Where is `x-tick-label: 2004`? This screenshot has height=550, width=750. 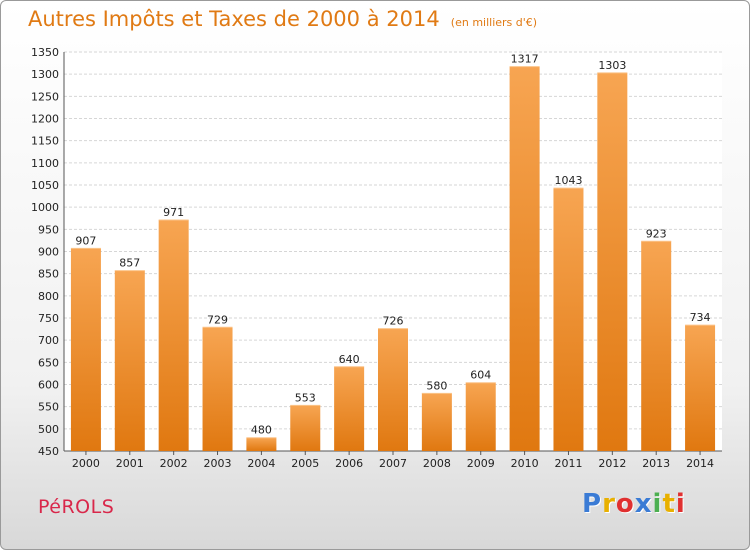 x-tick-label: 2004 is located at coordinates (261, 463).